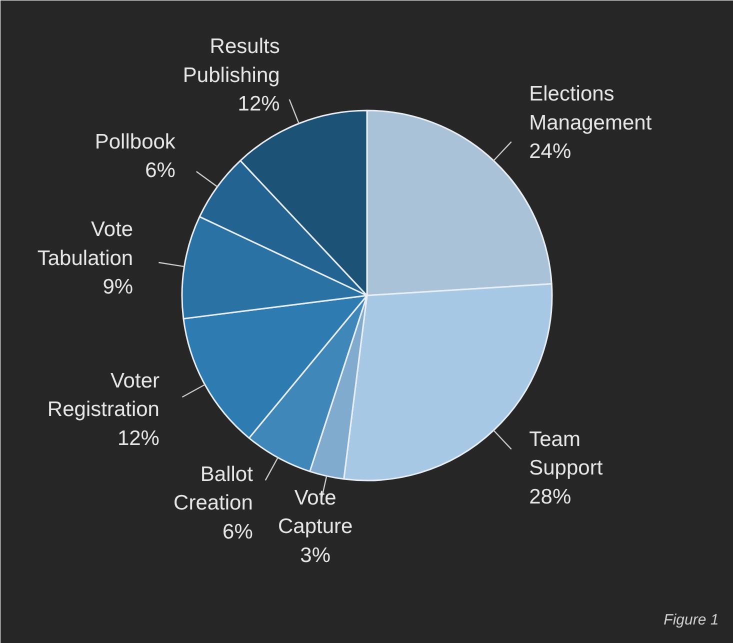 This screenshot has height=643, width=733. What do you see at coordinates (214, 488) in the screenshot?
I see `slice-label: Ballot Creation` at bounding box center [214, 488].